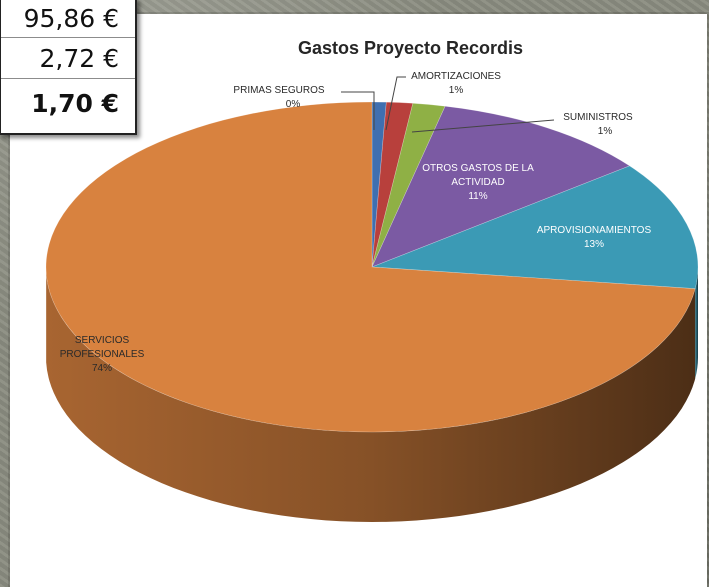 The image size is (709, 587). Describe the element at coordinates (102, 368) in the screenshot. I see `slice-percent-label: 74%` at that location.